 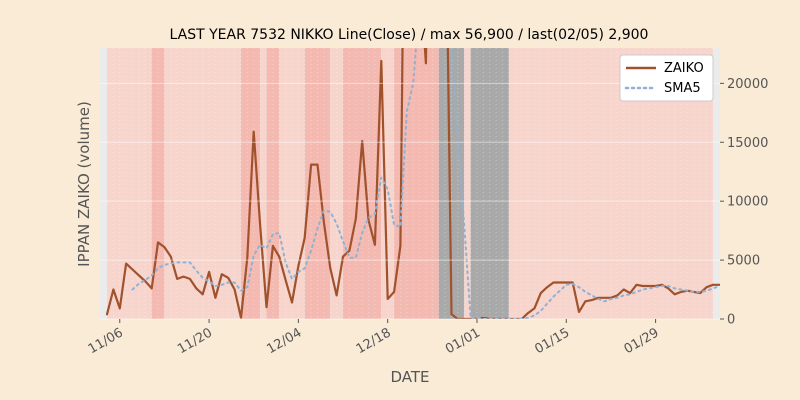 What do you see at coordinates (684, 68) in the screenshot?
I see `legend-label-zaiko: ZAIKO` at bounding box center [684, 68].